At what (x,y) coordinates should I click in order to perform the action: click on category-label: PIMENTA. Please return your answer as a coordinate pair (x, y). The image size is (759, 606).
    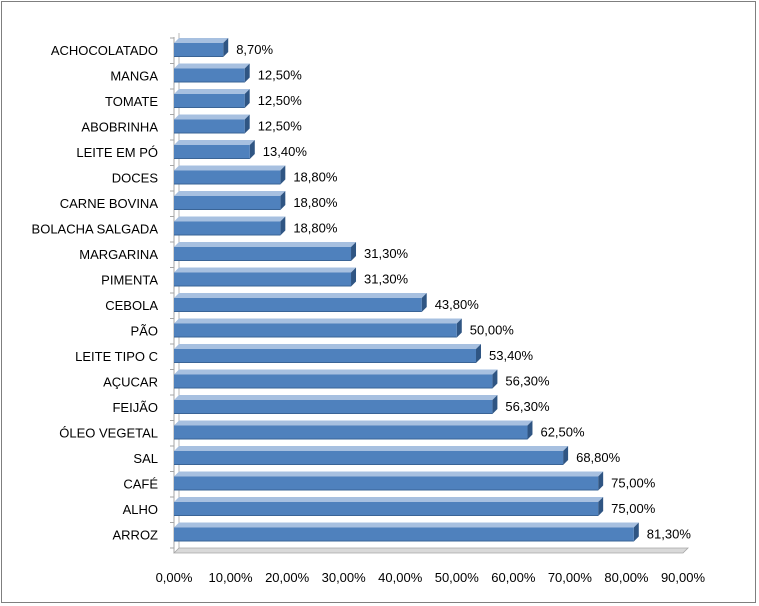
    Looking at the image, I should click on (129, 280).